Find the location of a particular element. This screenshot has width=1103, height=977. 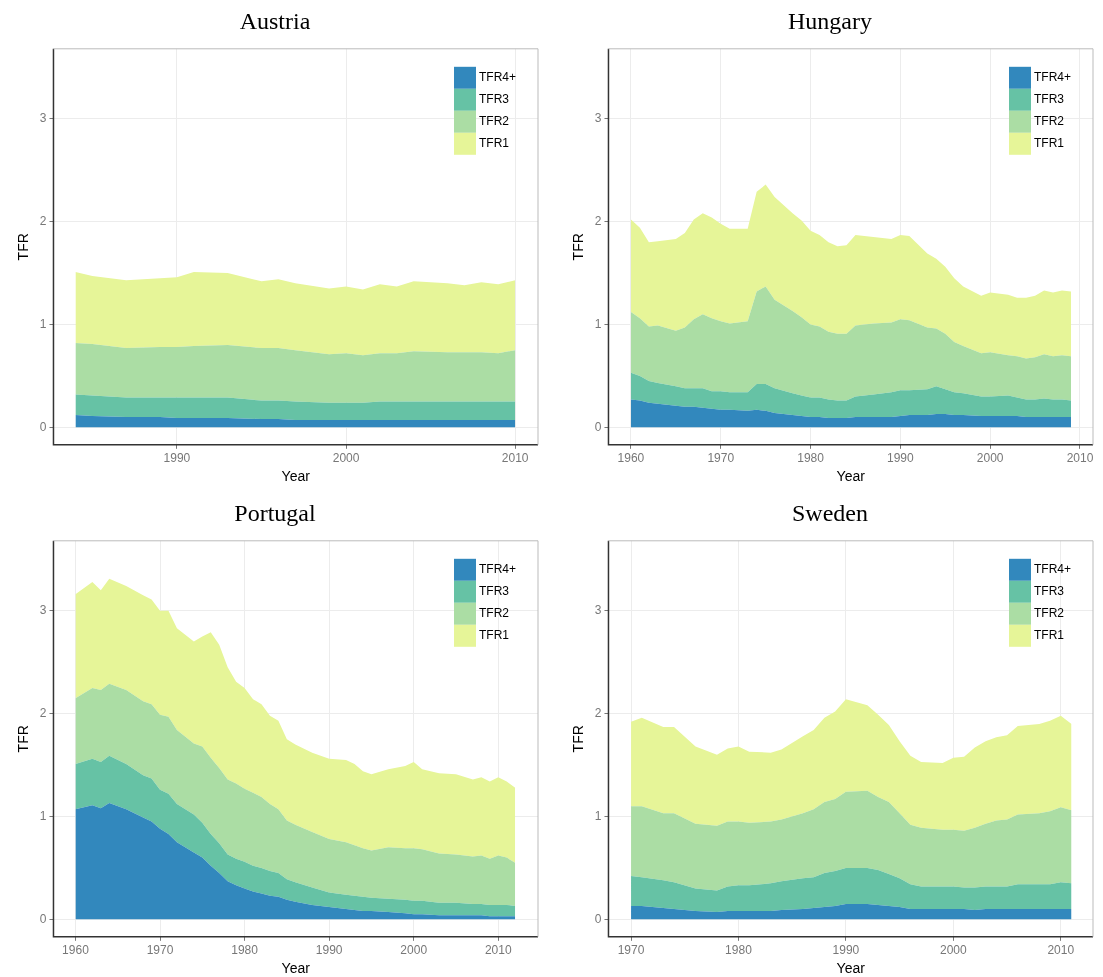

chart-title: Hungary is located at coordinates (830, 20).